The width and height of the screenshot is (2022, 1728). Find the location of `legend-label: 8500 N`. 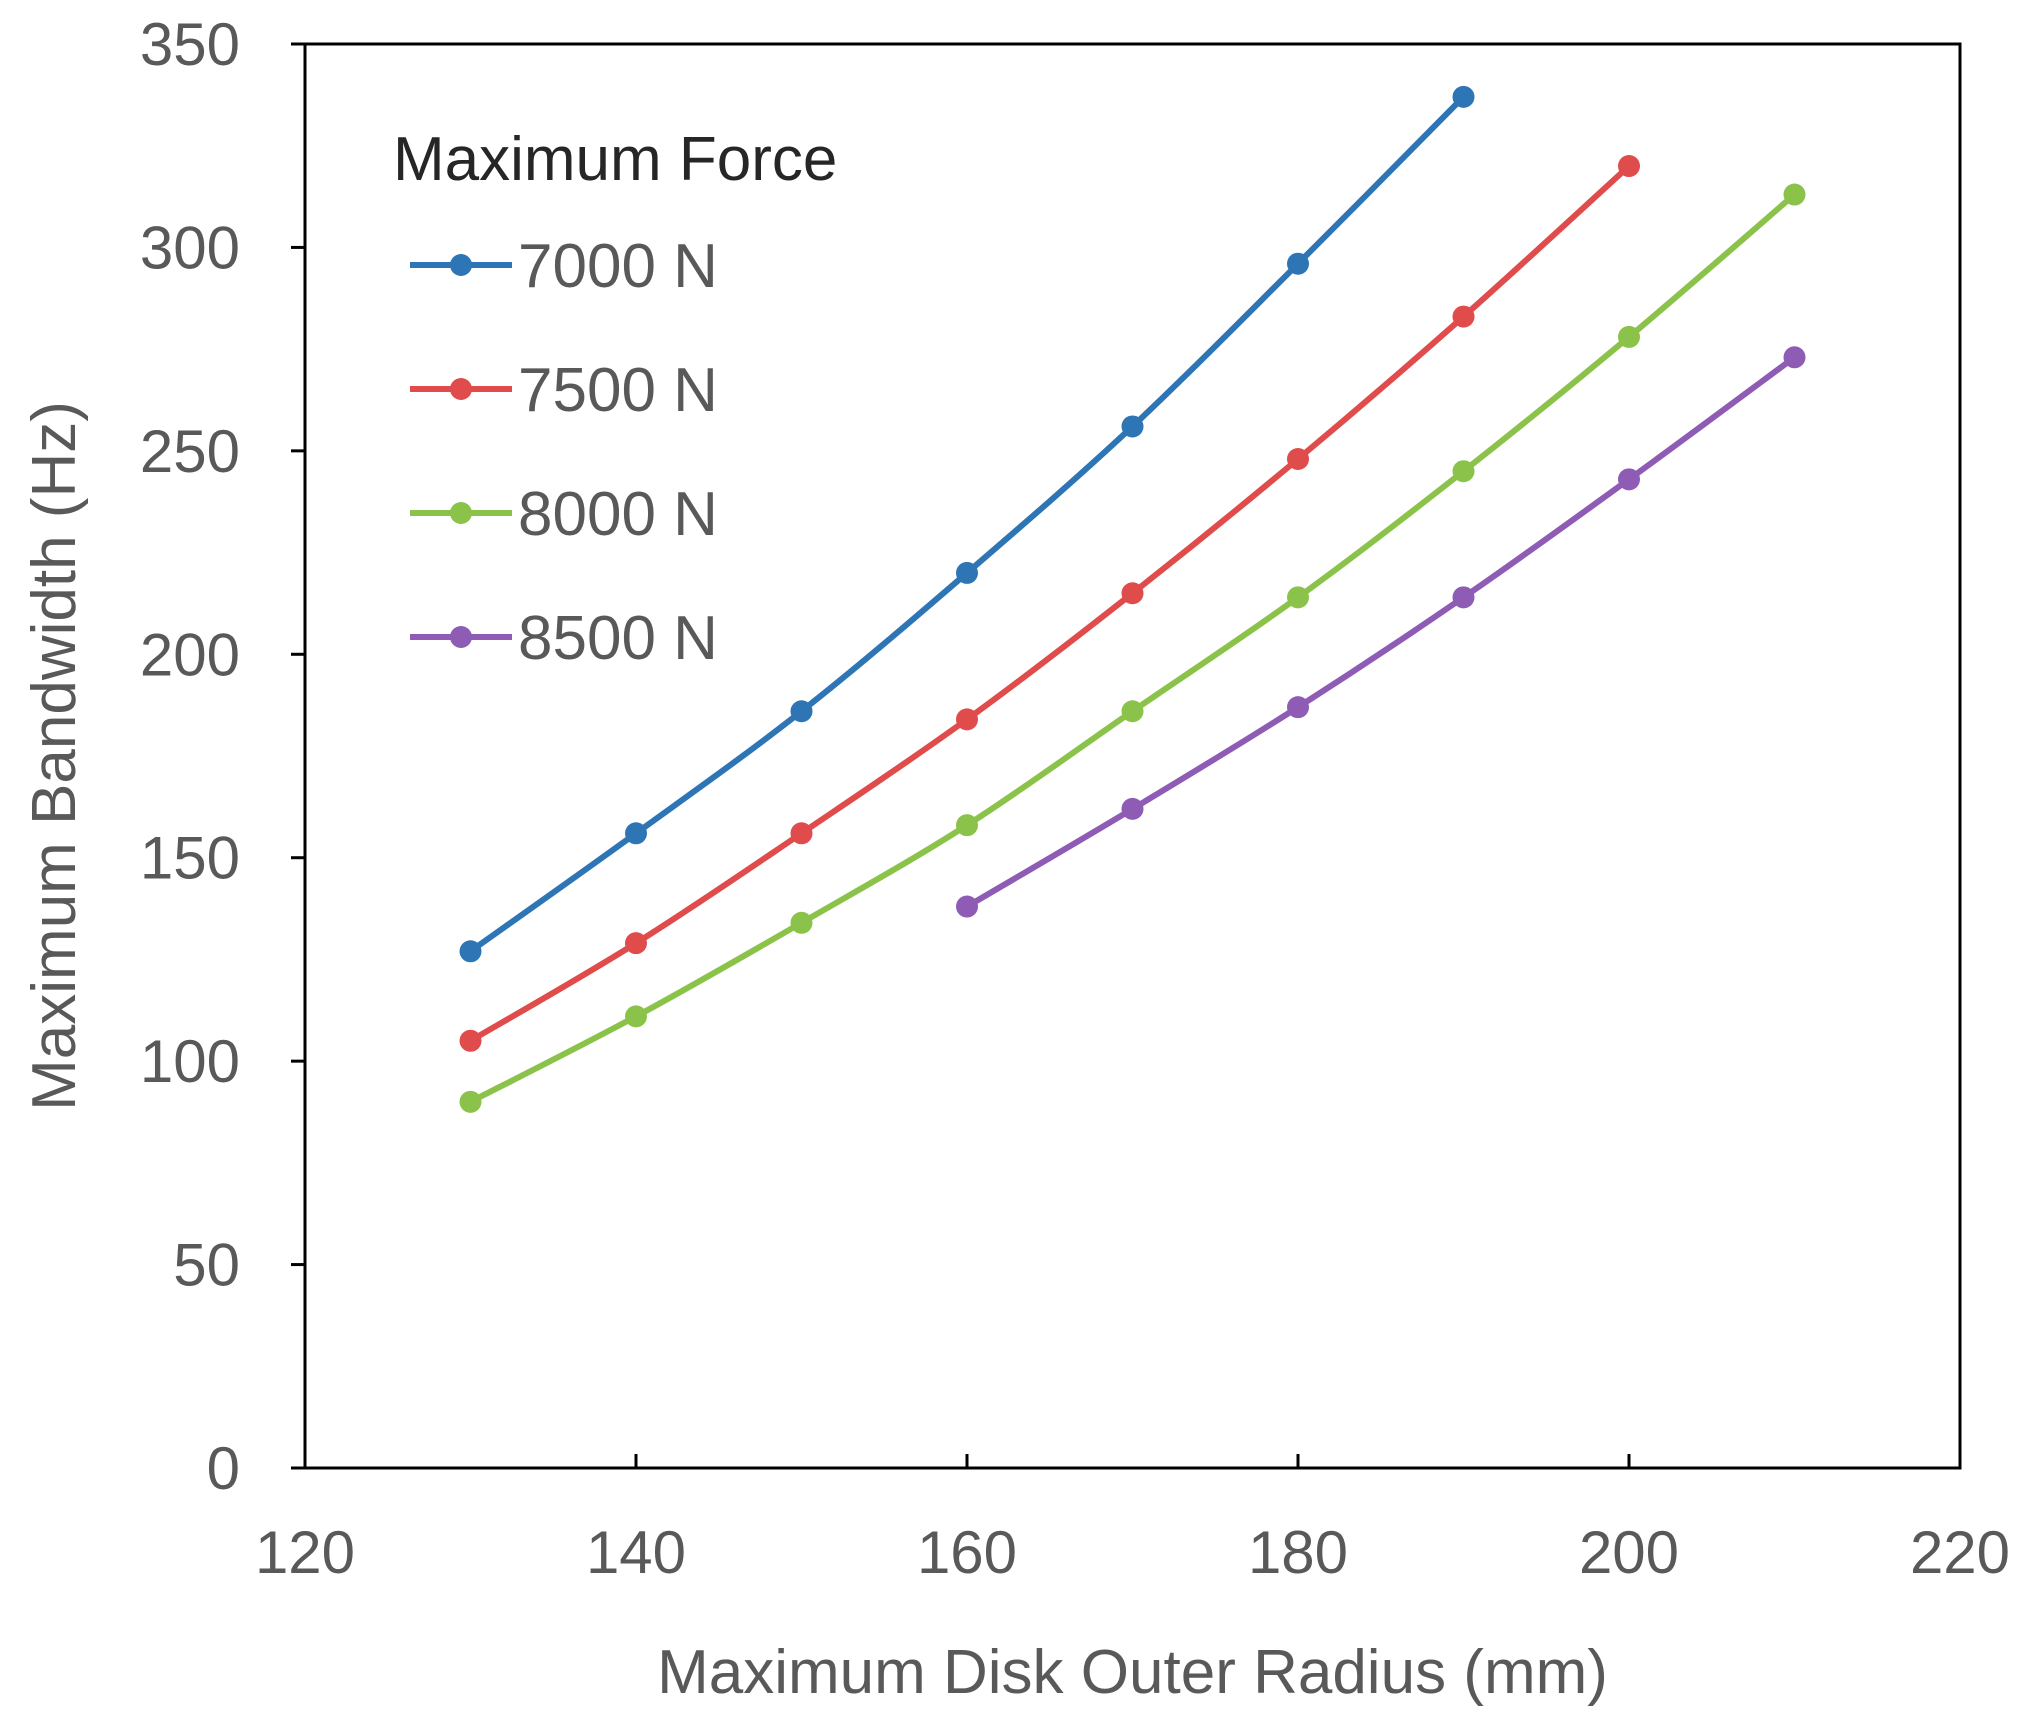

legend-label: 8500 N is located at coordinates (618, 638).